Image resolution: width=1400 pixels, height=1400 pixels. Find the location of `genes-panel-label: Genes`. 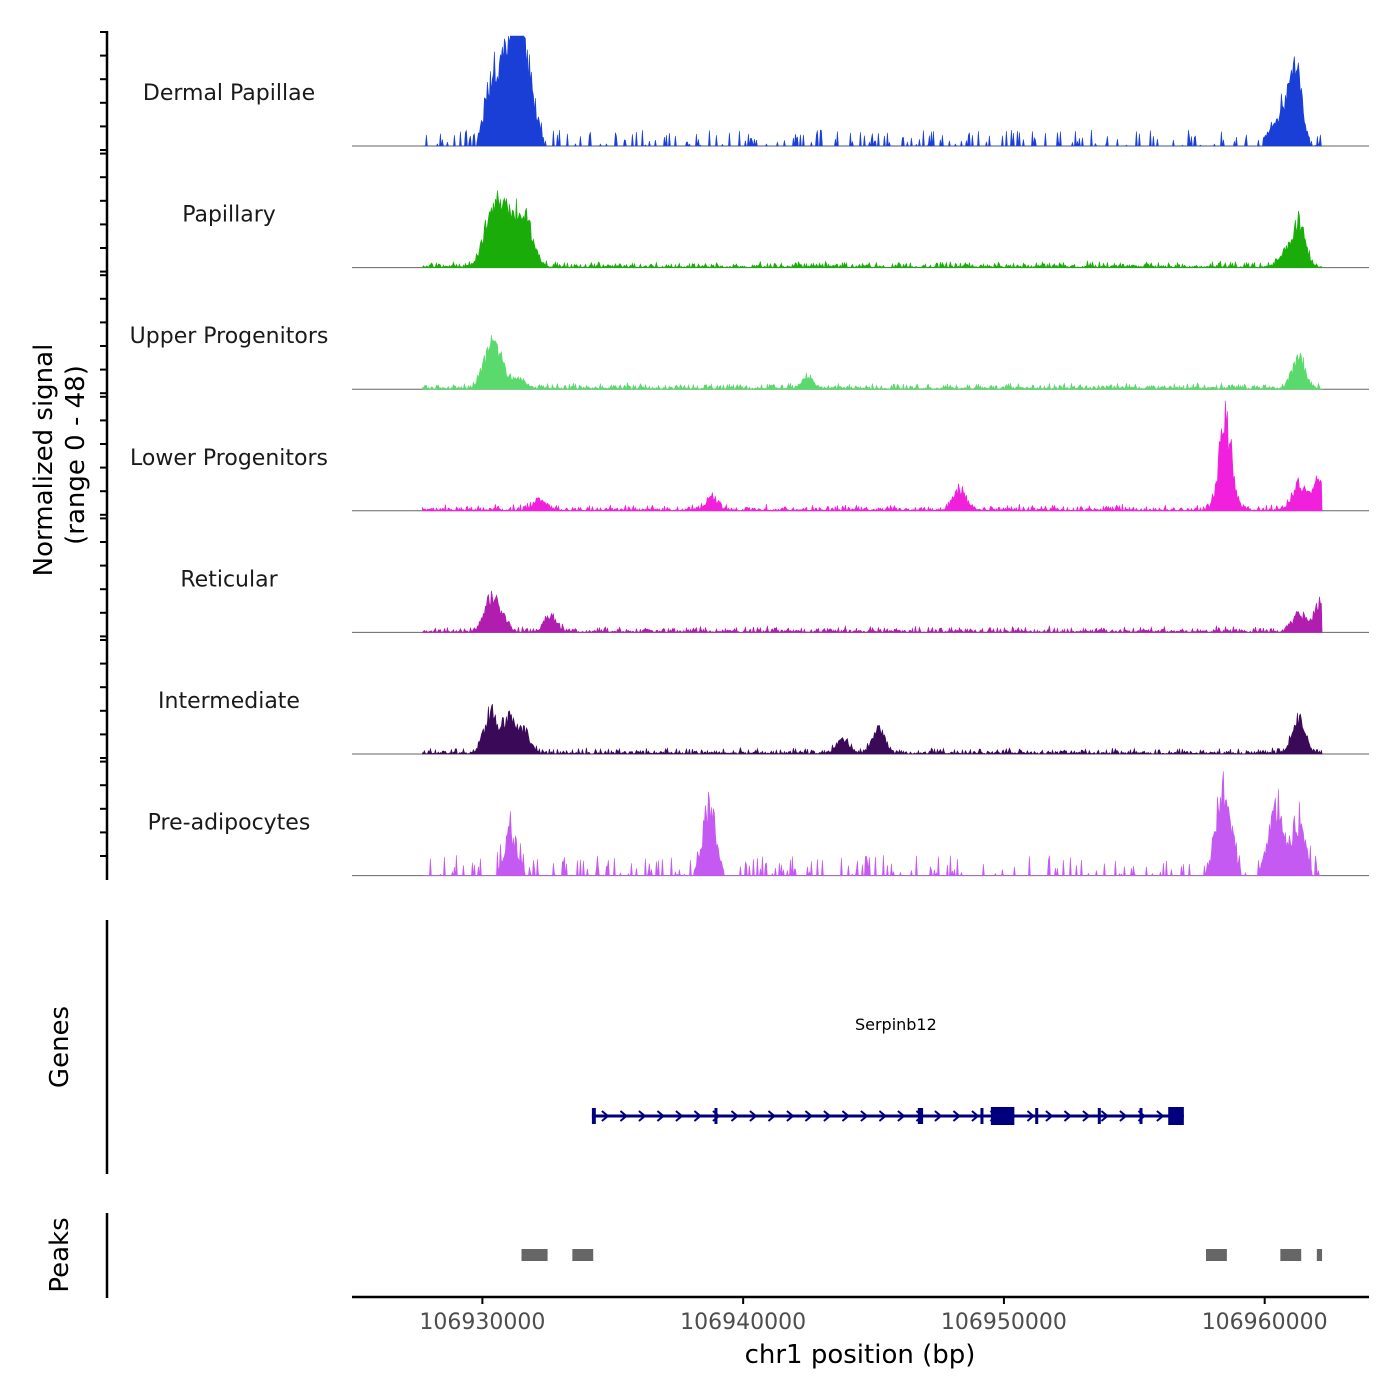

genes-panel-label: Genes is located at coordinates (60, 1047).